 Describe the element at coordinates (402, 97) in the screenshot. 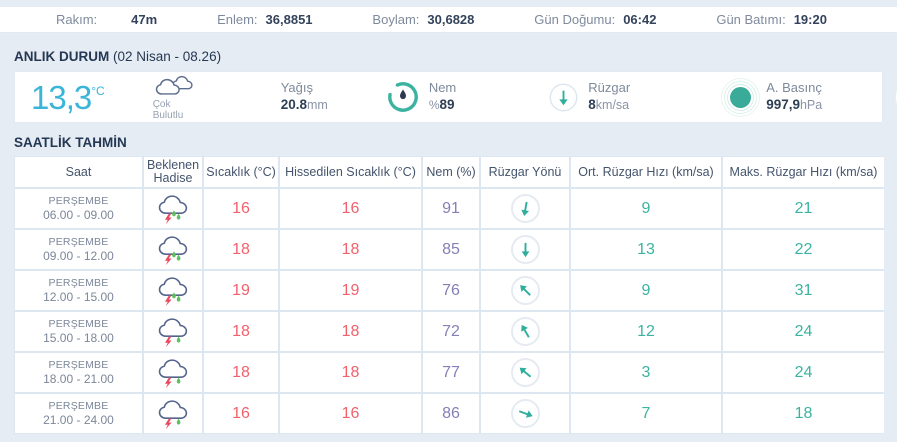

I see `humidity-gauge-icon` at that location.